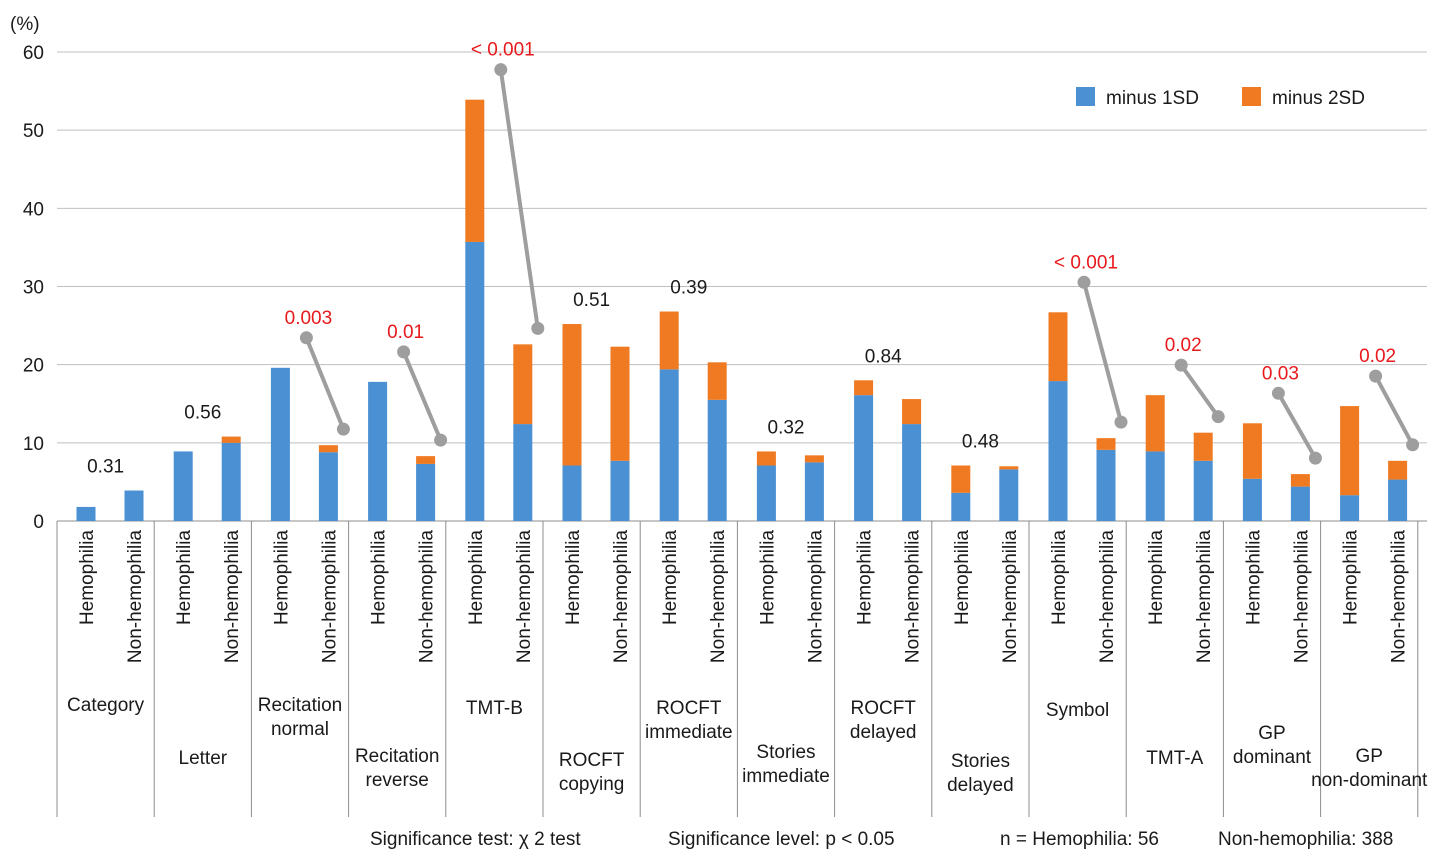 This screenshot has height=851, width=1451. I want to click on group-label: dominant, so click(1272, 757).